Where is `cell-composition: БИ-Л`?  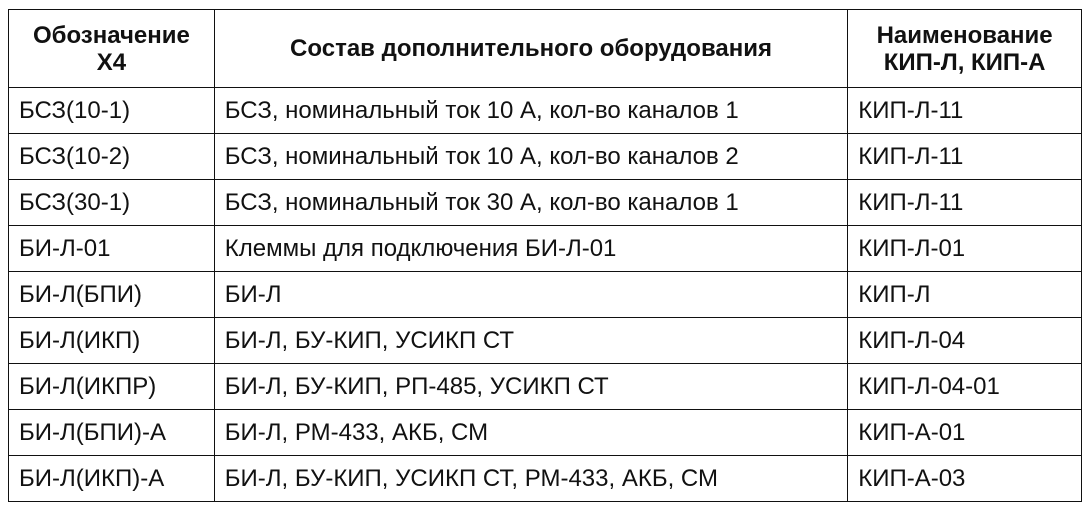 cell-composition: БИ-Л is located at coordinates (531, 294).